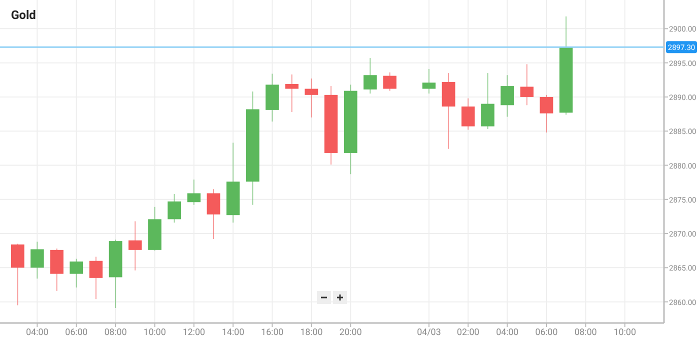 The width and height of the screenshot is (699, 348). Describe the element at coordinates (272, 333) in the screenshot. I see `x-tick-label: 16:00` at that location.